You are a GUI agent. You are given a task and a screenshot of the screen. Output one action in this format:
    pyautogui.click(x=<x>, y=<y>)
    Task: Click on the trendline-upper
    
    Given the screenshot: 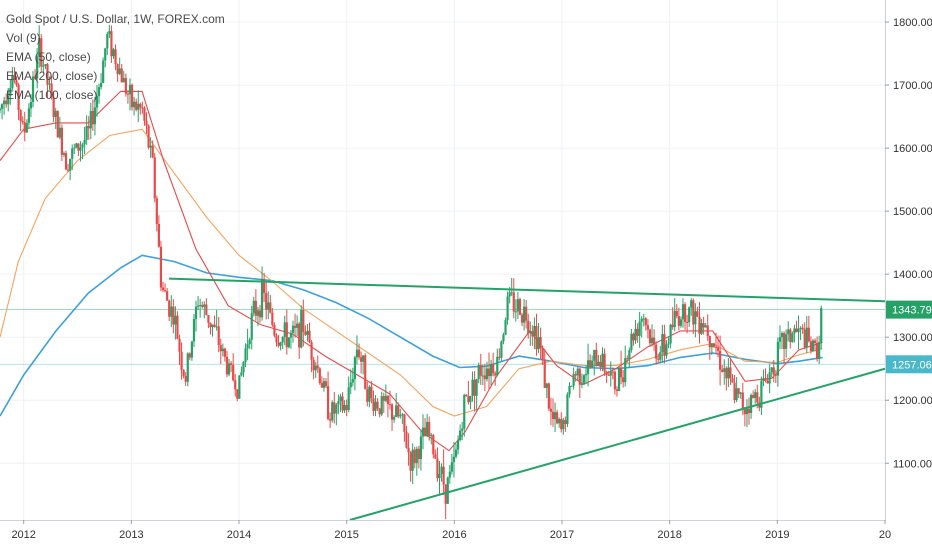 What is the action you would take?
    pyautogui.click(x=527, y=290)
    